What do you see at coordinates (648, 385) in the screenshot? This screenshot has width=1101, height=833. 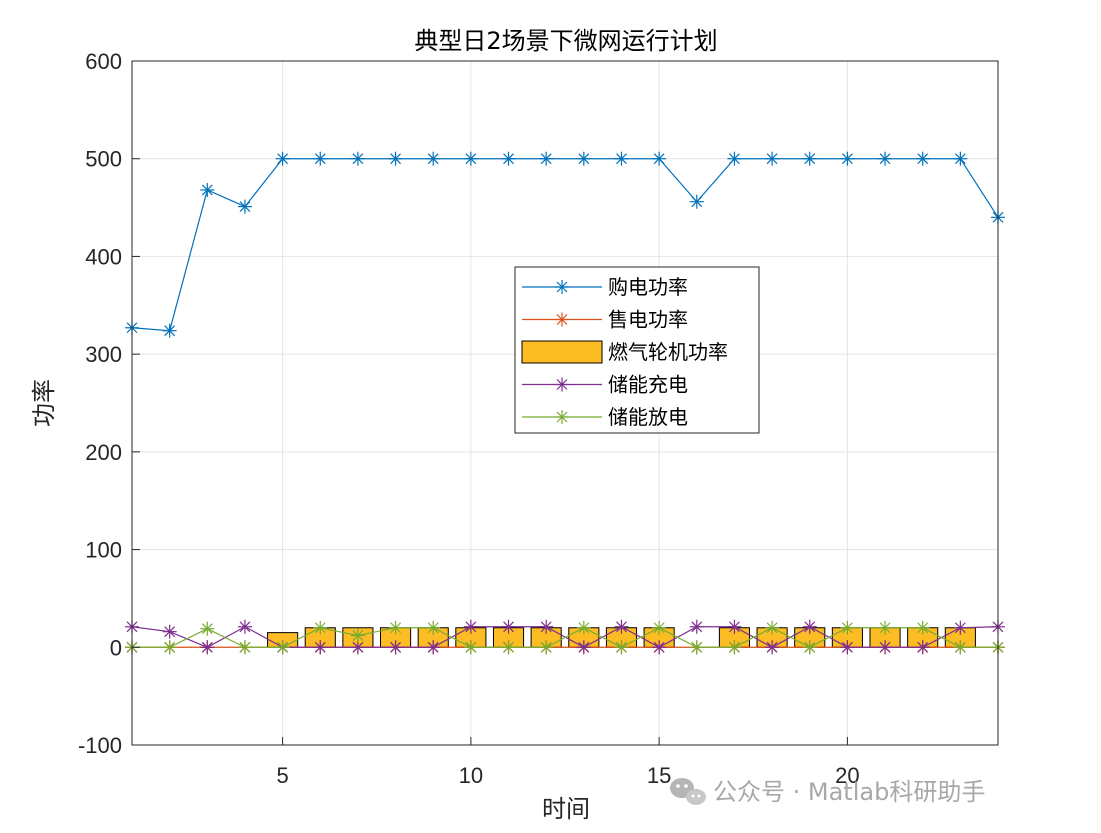 I see `legend-label: 储能充电` at bounding box center [648, 385].